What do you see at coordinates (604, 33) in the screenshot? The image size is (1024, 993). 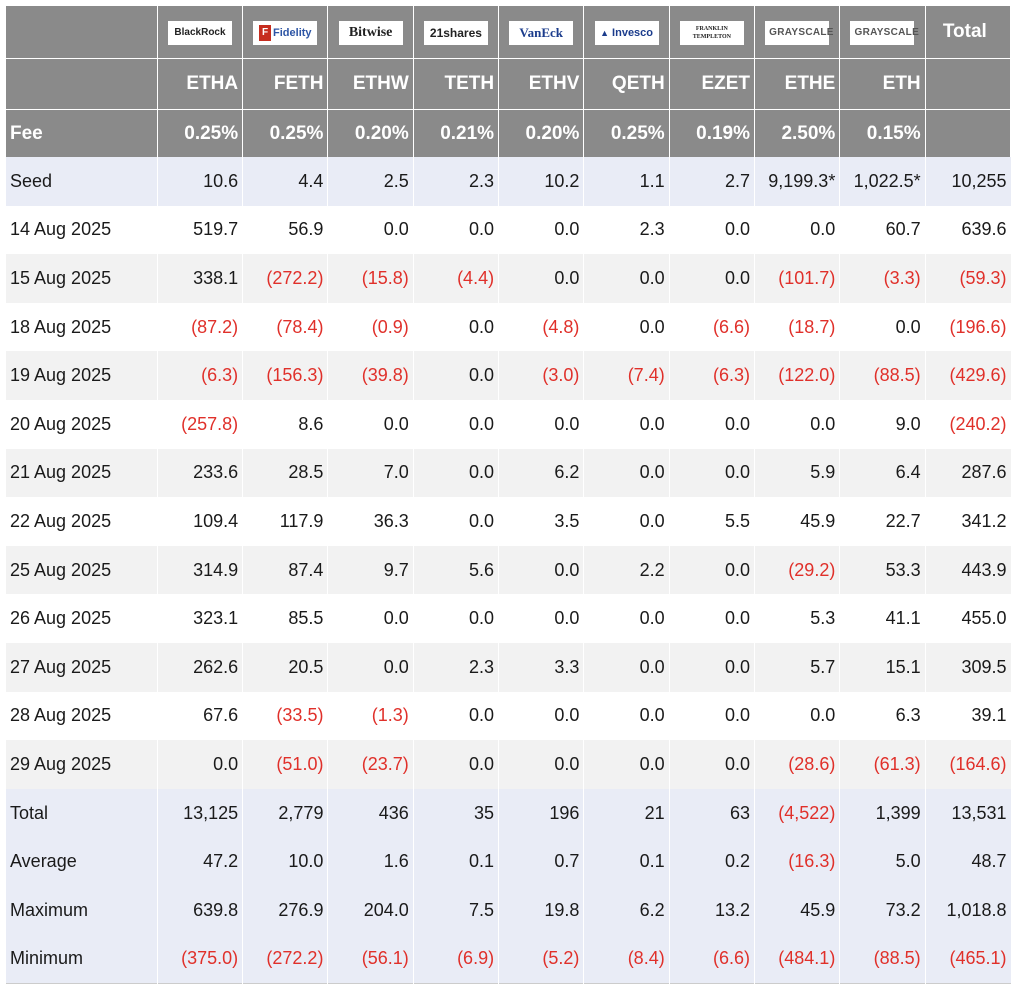 I see `invesco-mark-icon: ▲` at bounding box center [604, 33].